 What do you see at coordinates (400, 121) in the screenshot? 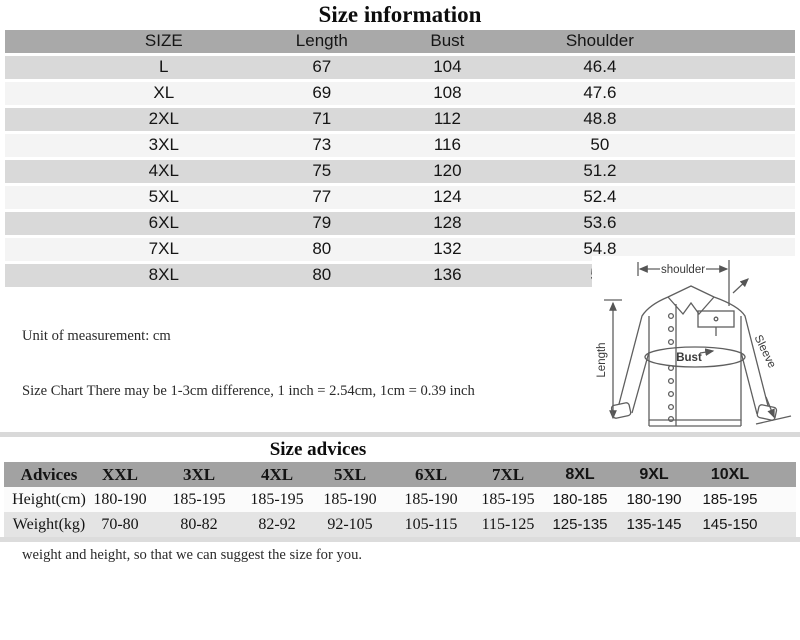
I see `table-row: 2XL 71 112 48.8` at bounding box center [400, 121].